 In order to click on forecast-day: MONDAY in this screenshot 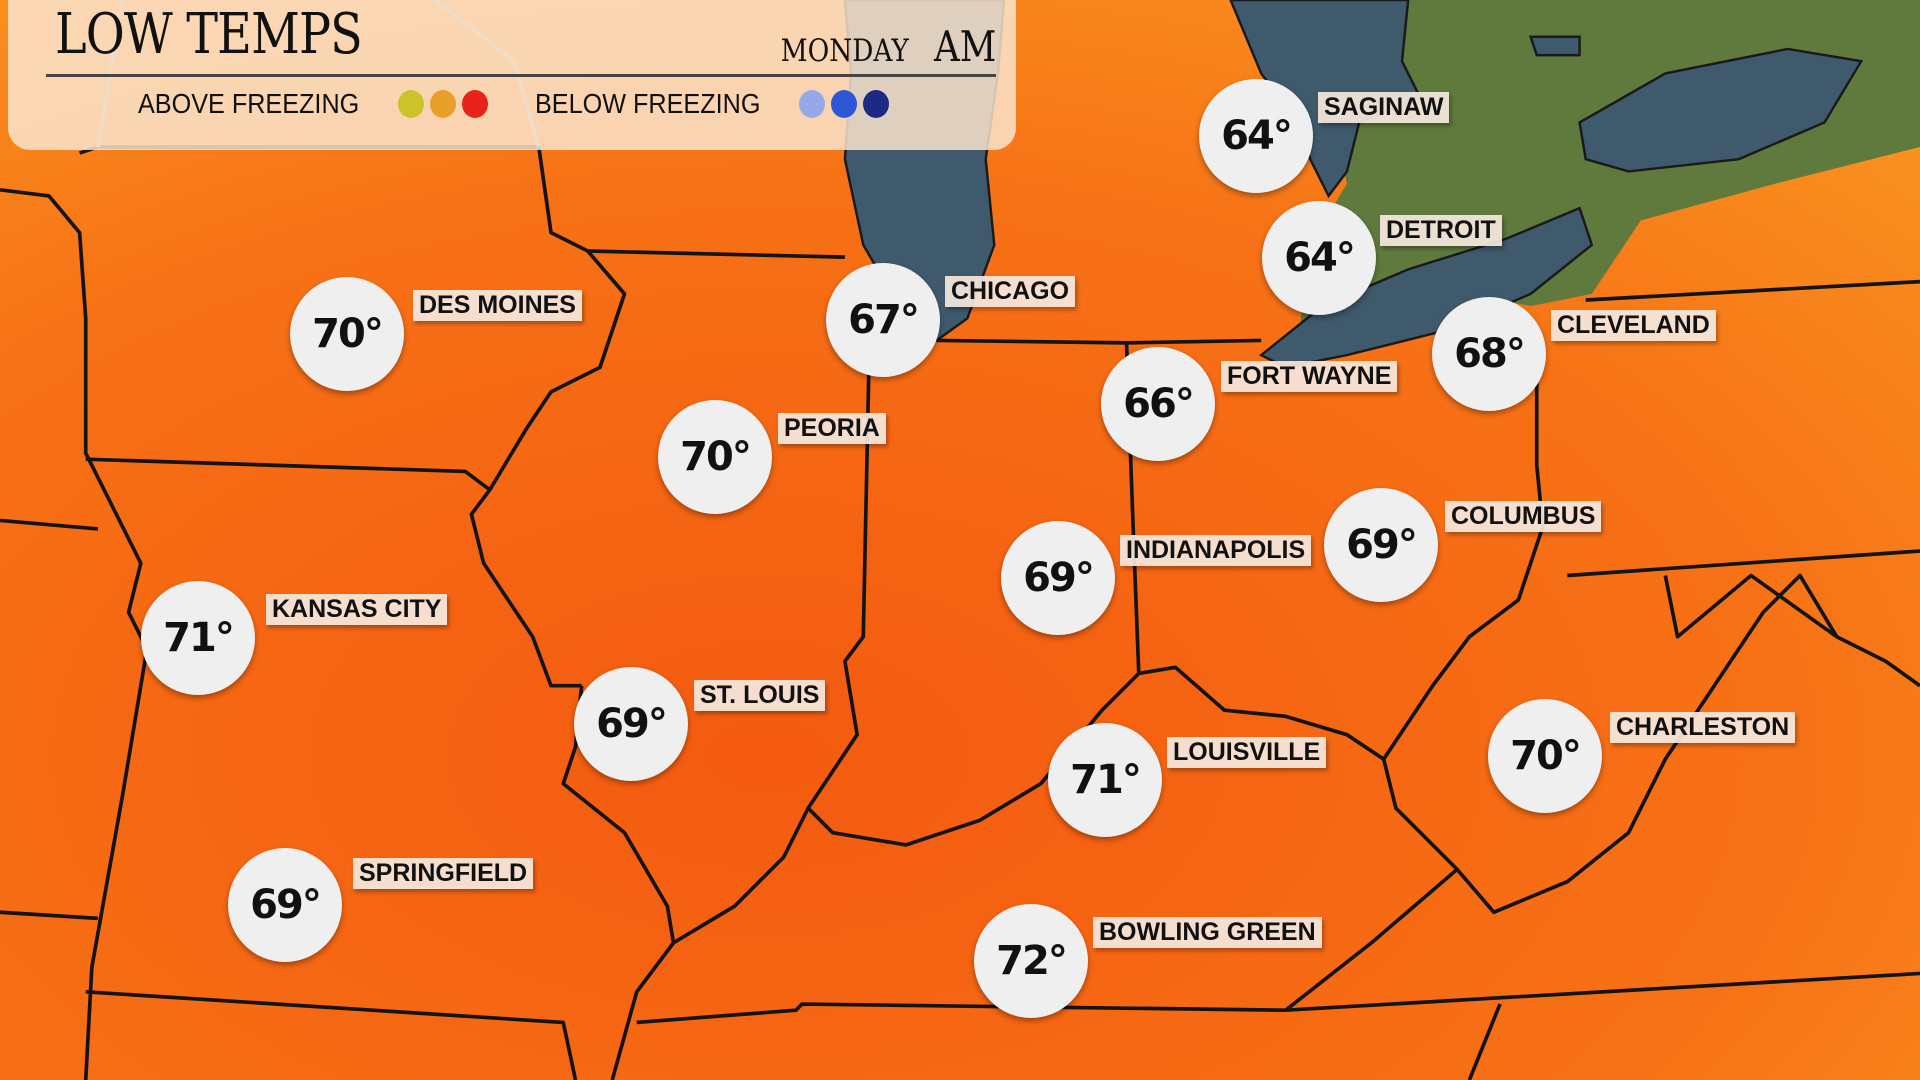, I will do `click(844, 51)`.